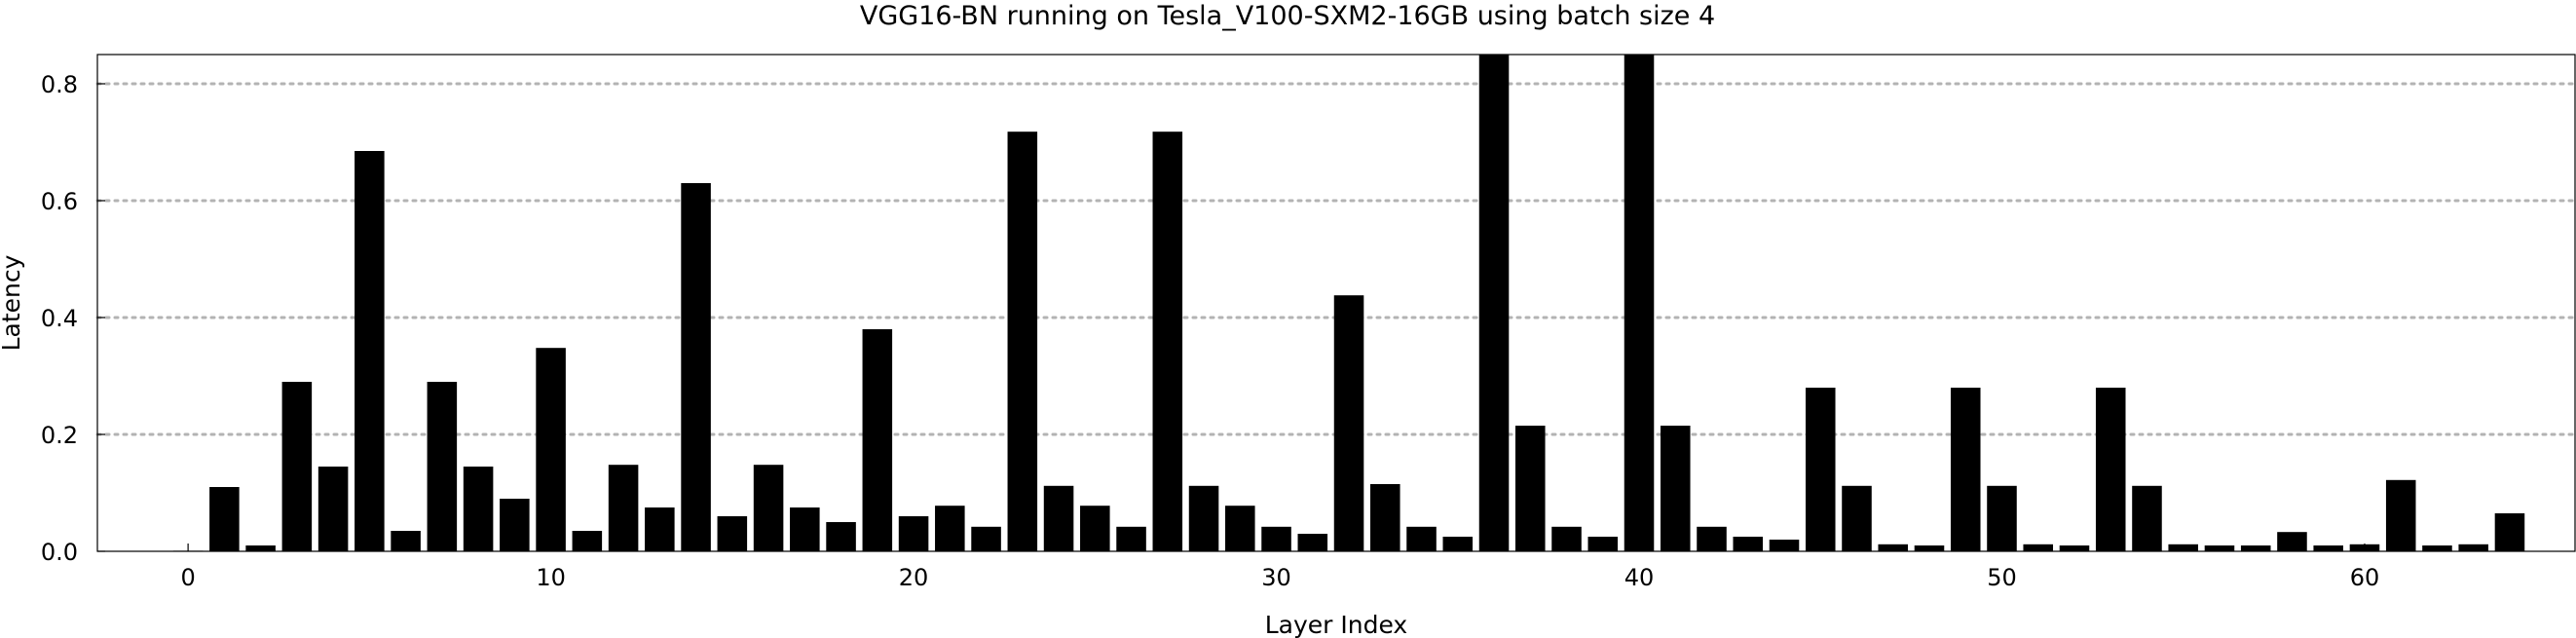 This screenshot has height=638, width=2576. Describe the element at coordinates (59, 319) in the screenshot. I see `y-tick-label: 0.4` at that location.